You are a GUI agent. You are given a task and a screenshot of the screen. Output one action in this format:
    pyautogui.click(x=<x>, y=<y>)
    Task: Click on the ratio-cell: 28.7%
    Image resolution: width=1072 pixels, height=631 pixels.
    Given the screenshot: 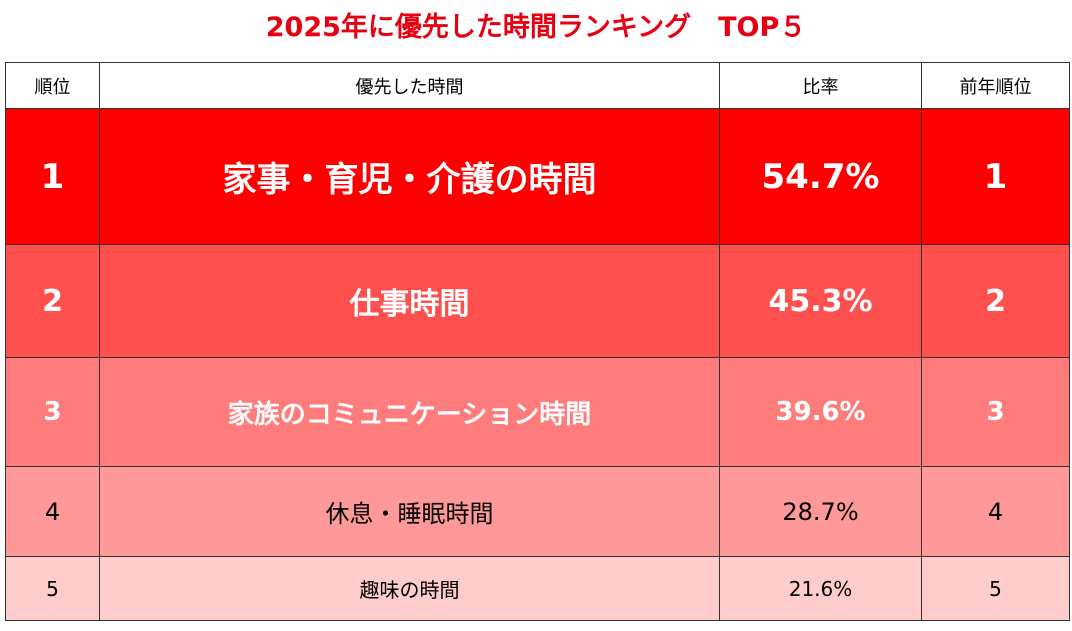 What is the action you would take?
    pyautogui.click(x=820, y=511)
    